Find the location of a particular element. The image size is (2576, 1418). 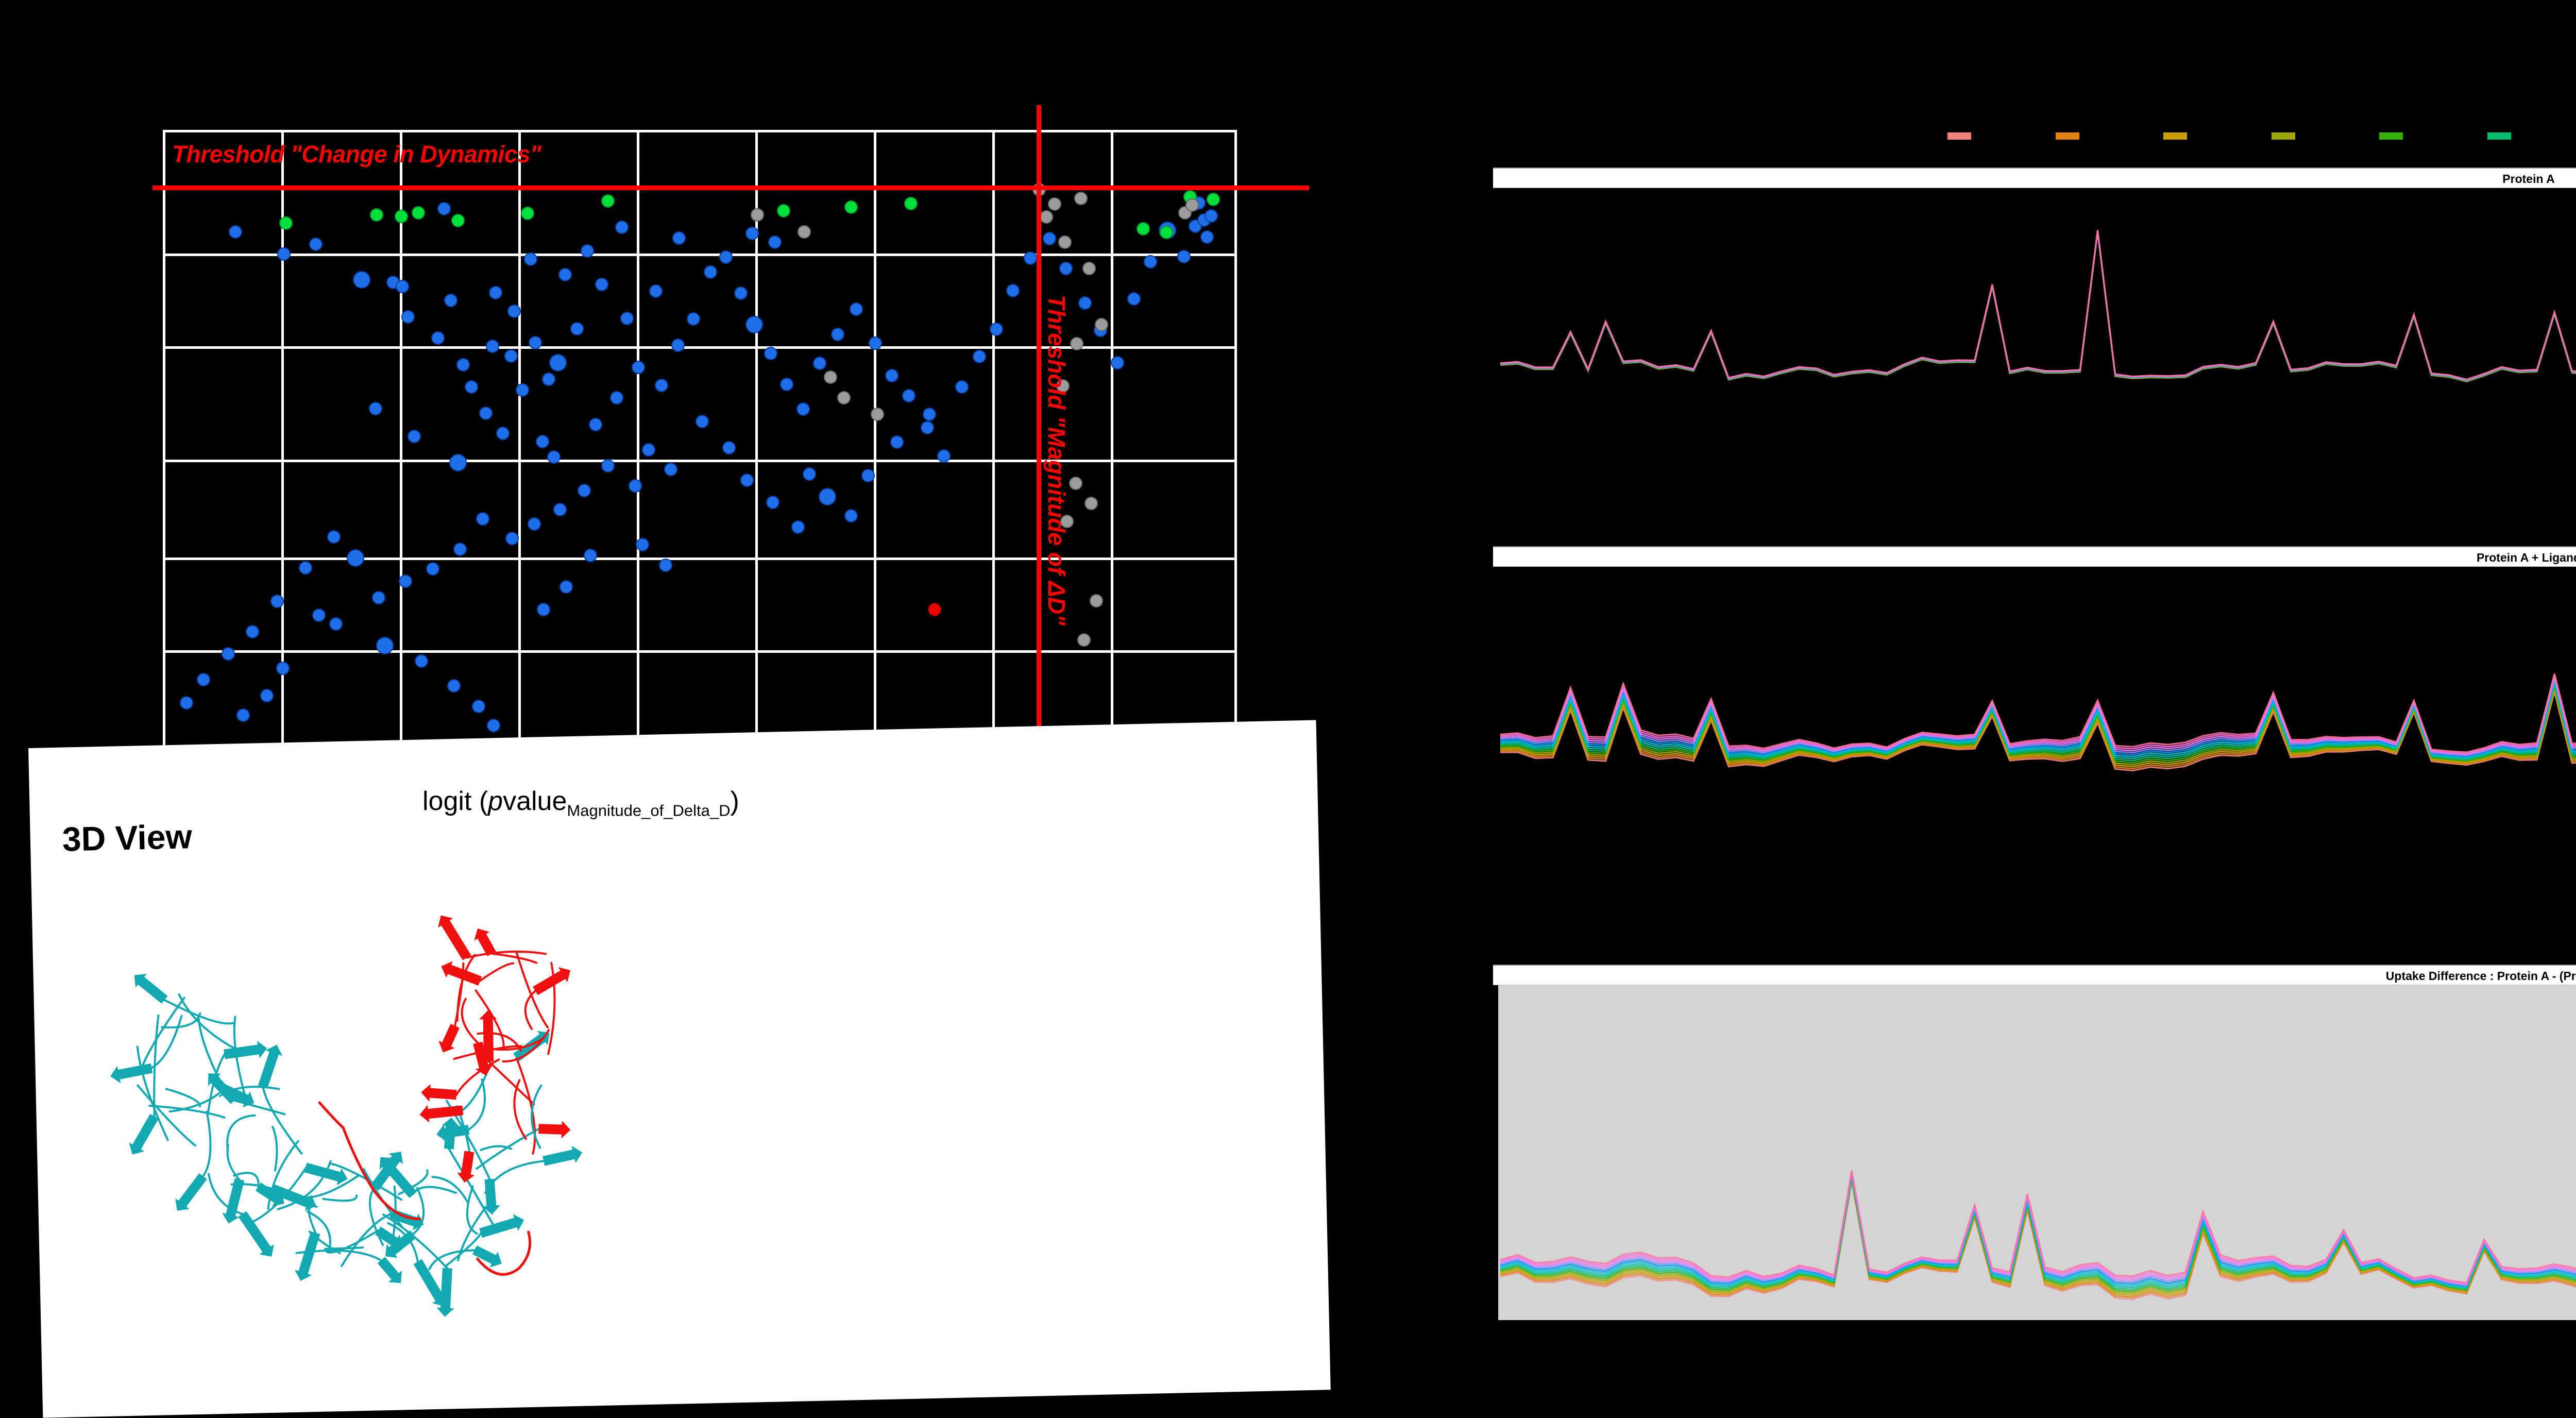

uptake-panel-2-canvas is located at coordinates (2034, 685).